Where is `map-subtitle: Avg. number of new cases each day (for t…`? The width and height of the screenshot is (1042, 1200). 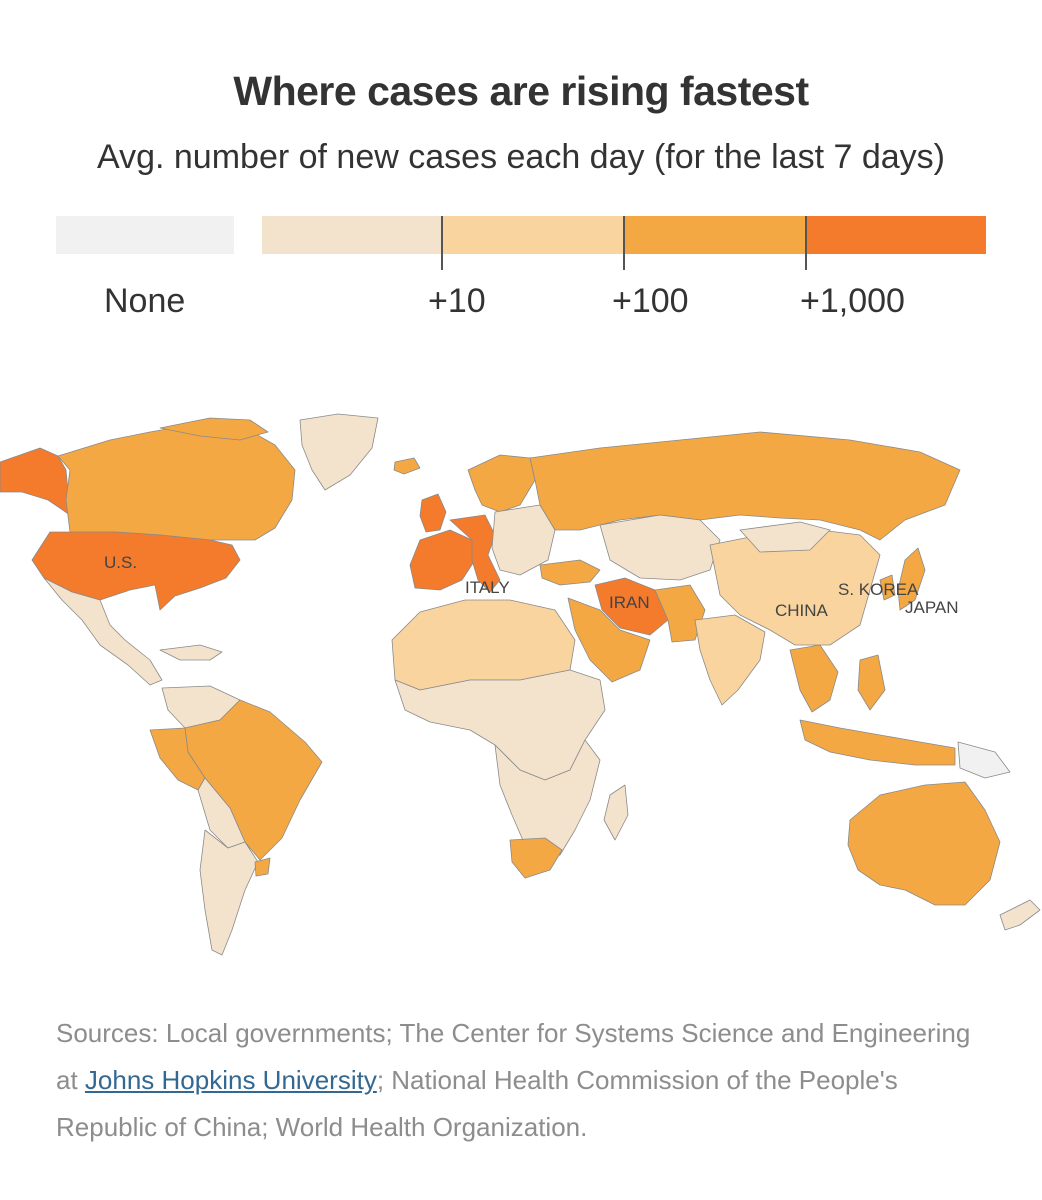 map-subtitle: Avg. number of new cases each day (for t… is located at coordinates (521, 157).